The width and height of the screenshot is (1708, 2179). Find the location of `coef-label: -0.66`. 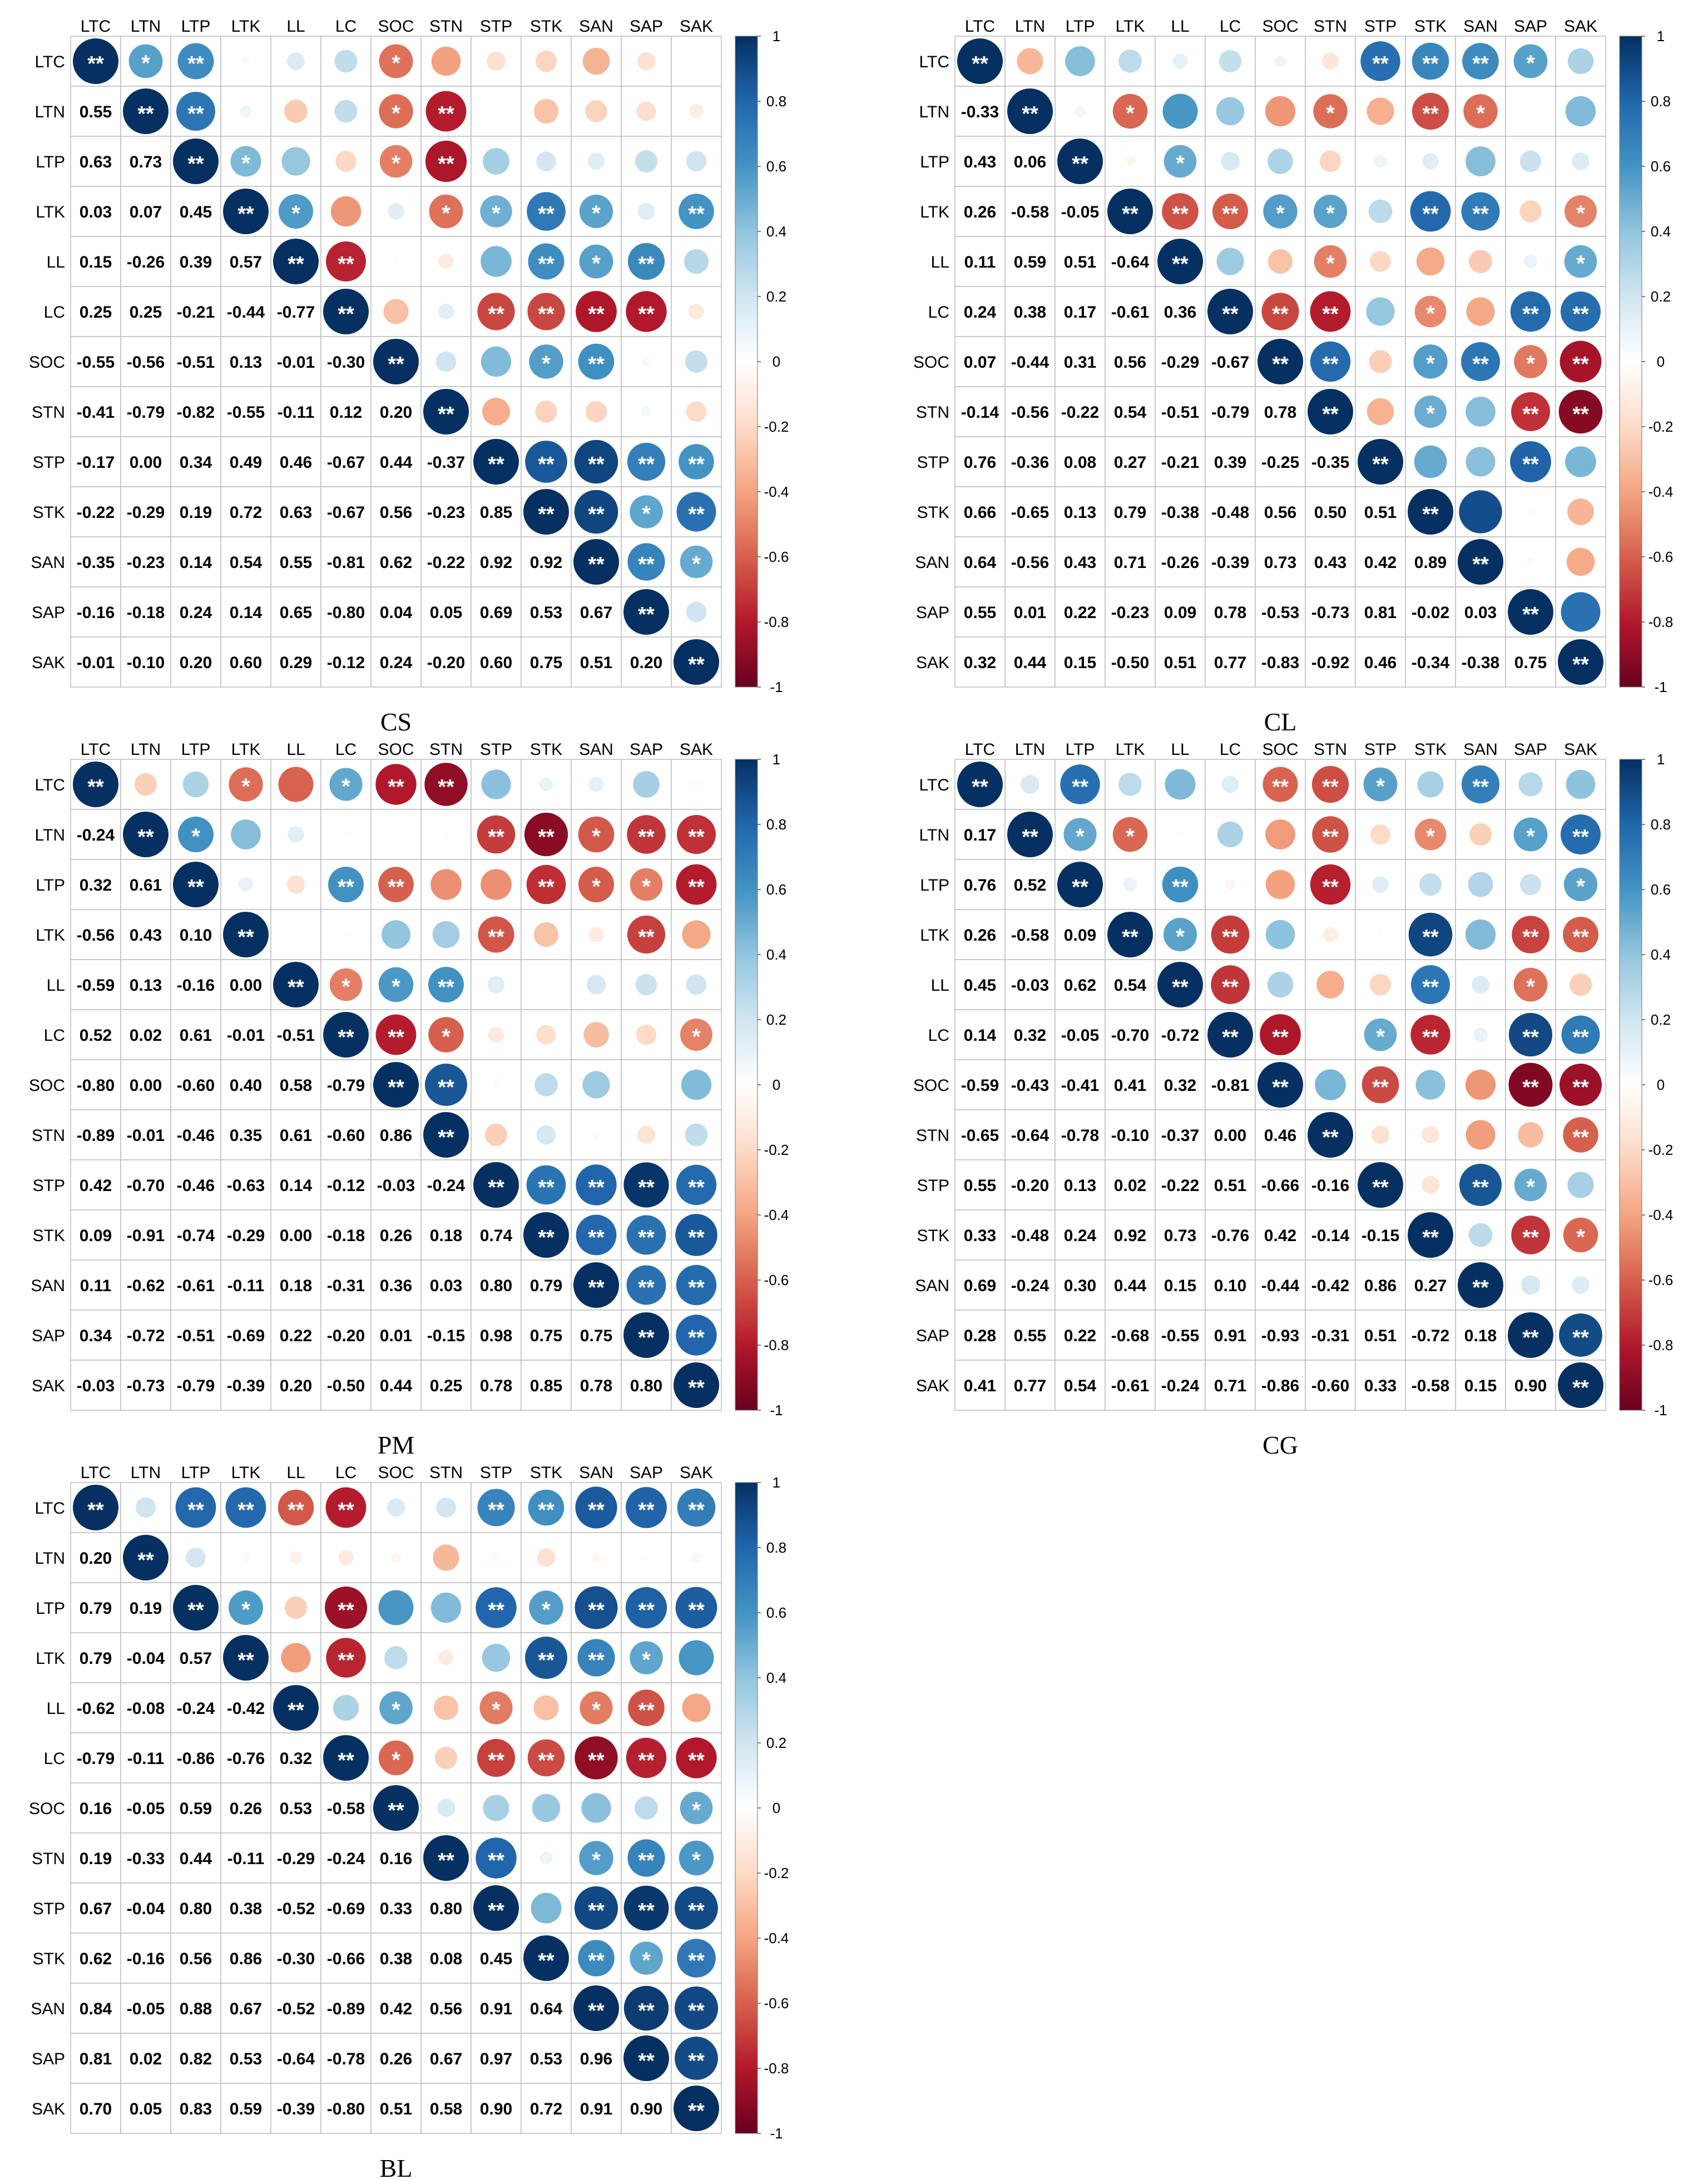

coef-label: -0.66 is located at coordinates (346, 1959).